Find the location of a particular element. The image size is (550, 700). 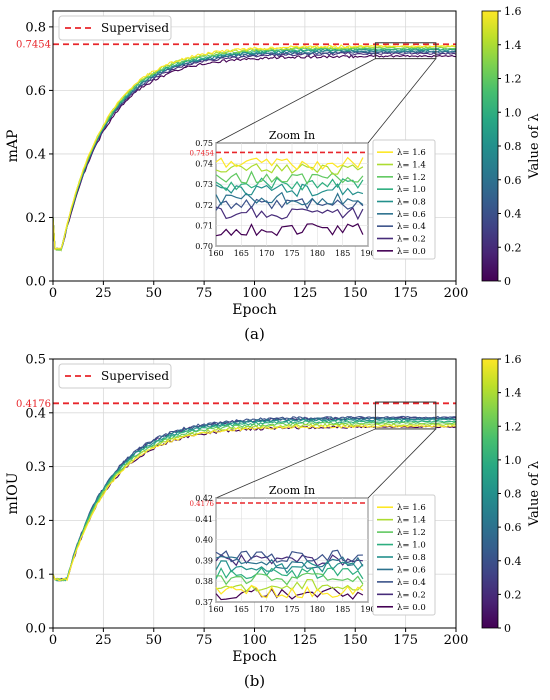

x-tick-label: 0 is located at coordinates (53, 640).